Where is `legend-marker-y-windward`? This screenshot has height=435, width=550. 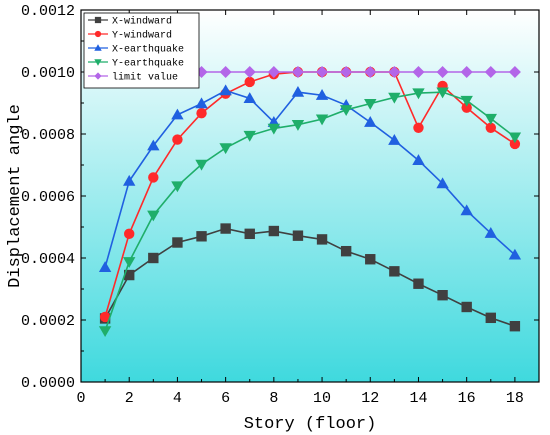 legend-marker-y-windward is located at coordinates (98, 34).